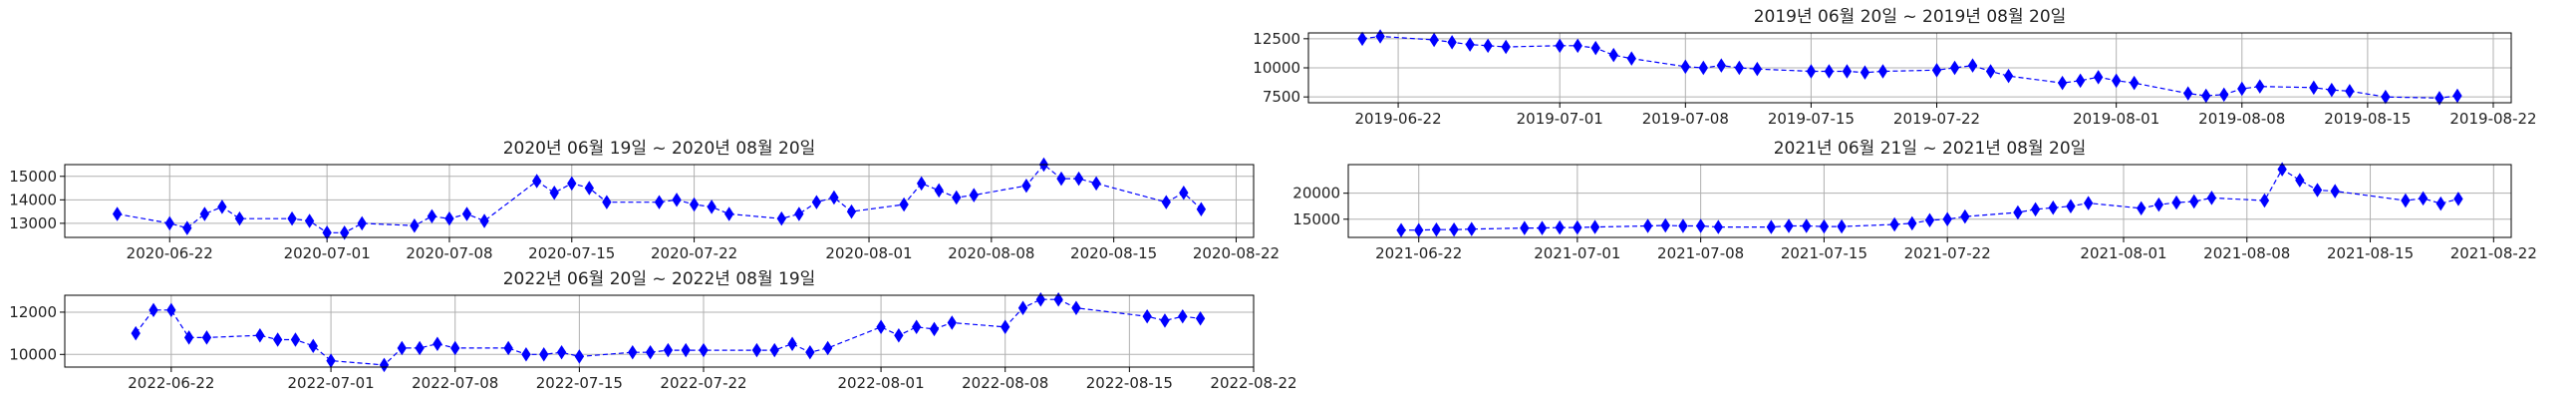 This screenshot has width=2576, height=405. Describe the element at coordinates (1936, 119) in the screenshot. I see `x-tick-label: 2019-07-22` at that location.